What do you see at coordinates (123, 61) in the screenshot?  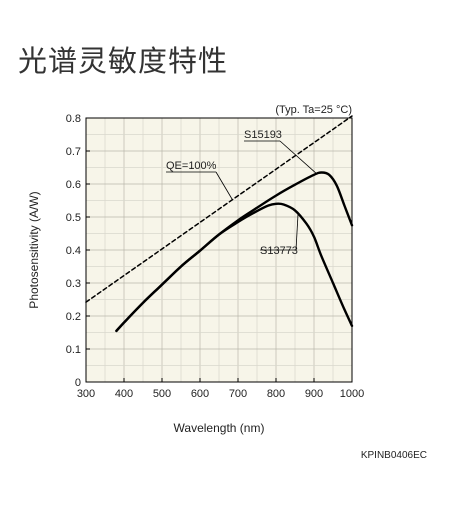 I see `page-title: 光谱灵敏度特性` at bounding box center [123, 61].